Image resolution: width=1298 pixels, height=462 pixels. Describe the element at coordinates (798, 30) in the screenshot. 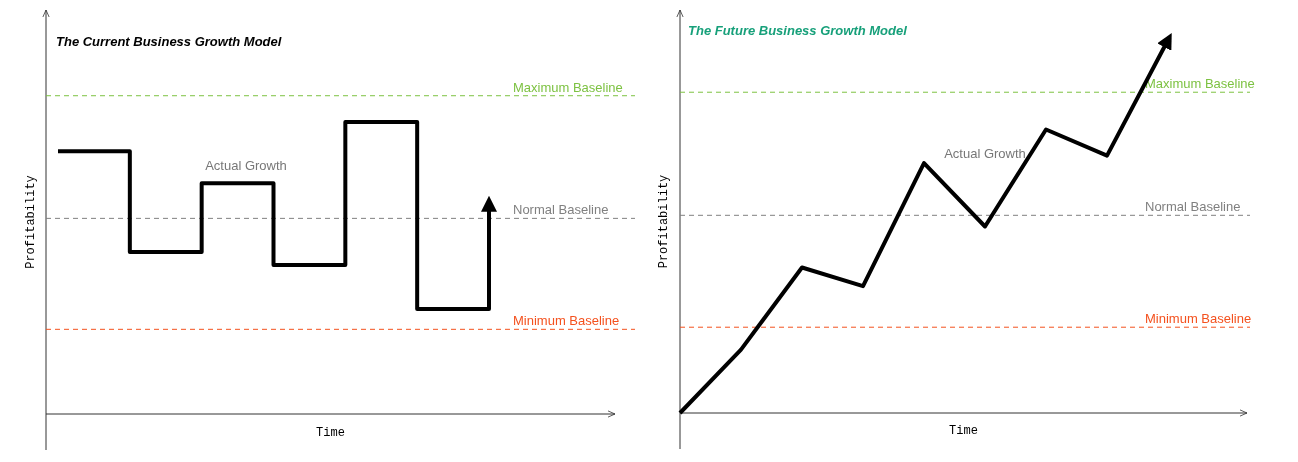

I see `chart-title: The Future Business Growth Model` at that location.